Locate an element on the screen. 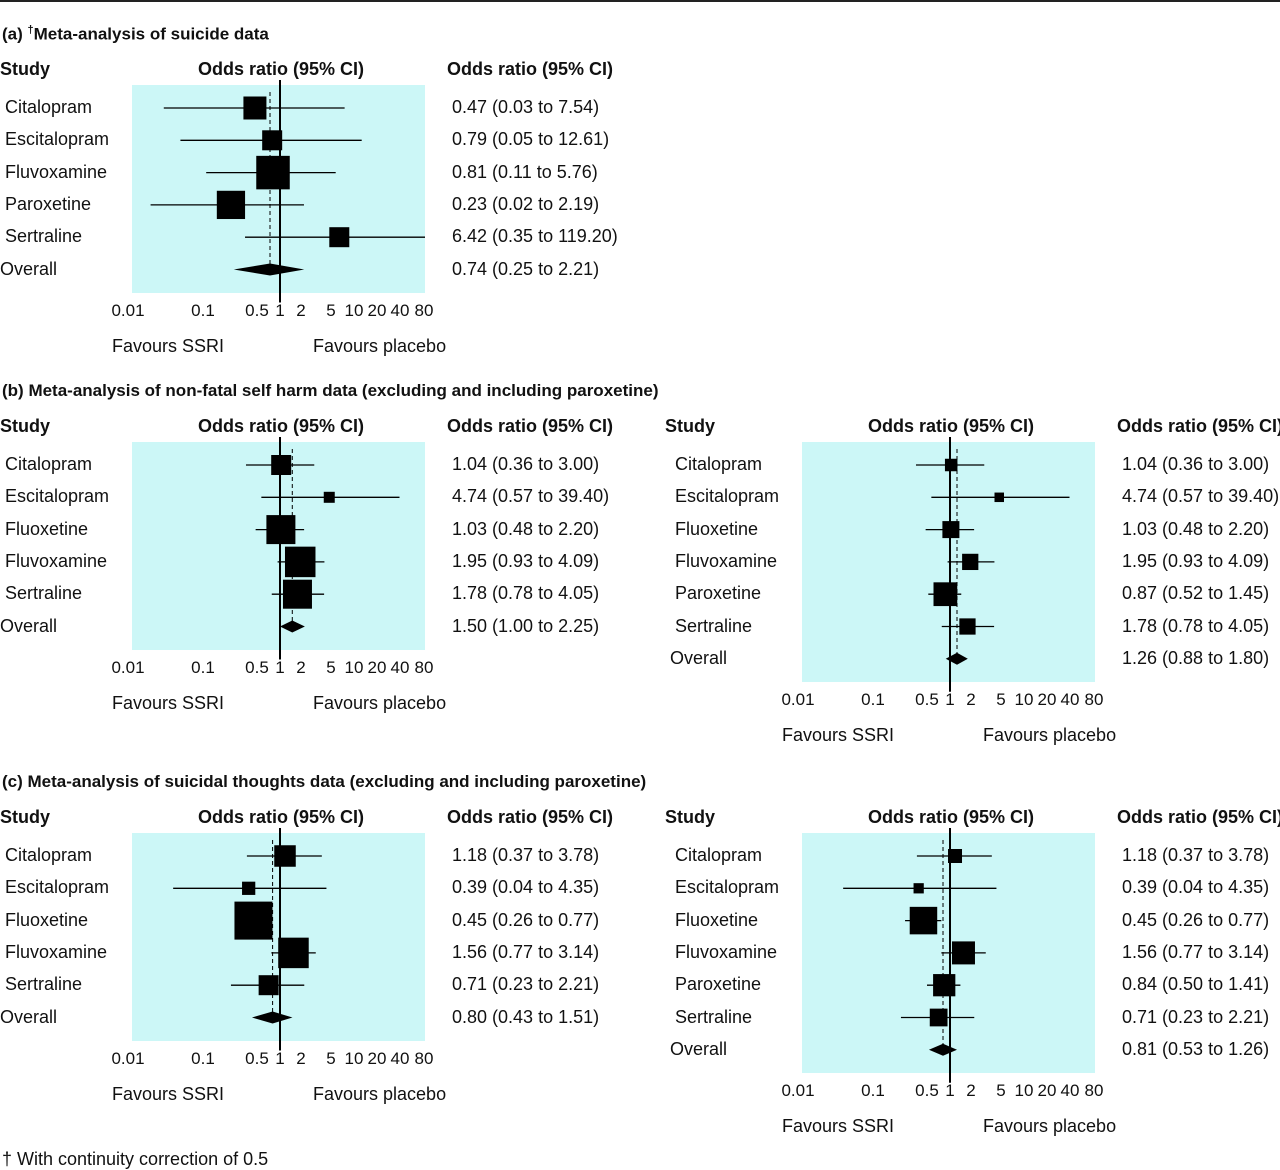 This screenshot has width=1280, height=1170. overall-label: Overall is located at coordinates (699, 657).